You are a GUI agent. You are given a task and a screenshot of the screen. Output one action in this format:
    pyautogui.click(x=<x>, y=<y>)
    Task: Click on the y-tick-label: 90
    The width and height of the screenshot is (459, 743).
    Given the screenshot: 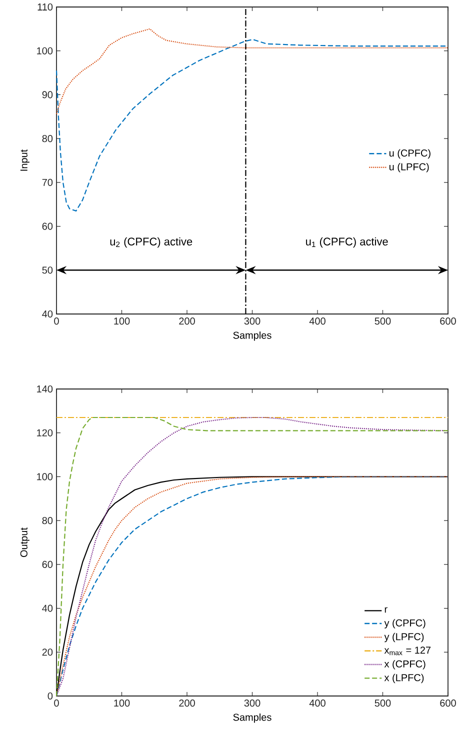 What is the action you would take?
    pyautogui.click(x=47, y=94)
    